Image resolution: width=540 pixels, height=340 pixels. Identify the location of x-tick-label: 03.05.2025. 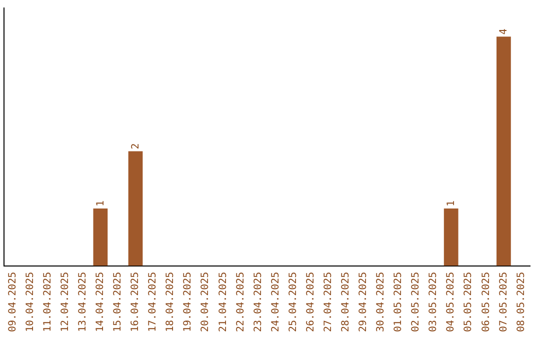
(434, 302).